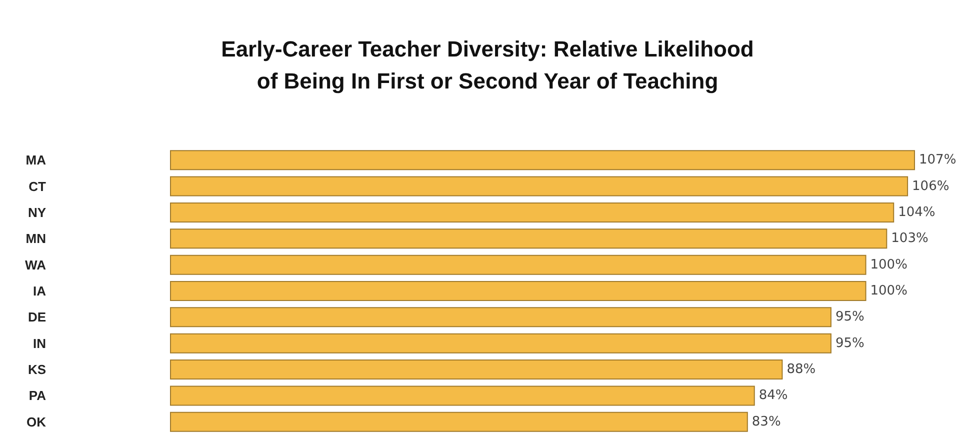  What do you see at coordinates (801, 370) in the screenshot?
I see `data-label: 88%` at bounding box center [801, 370].